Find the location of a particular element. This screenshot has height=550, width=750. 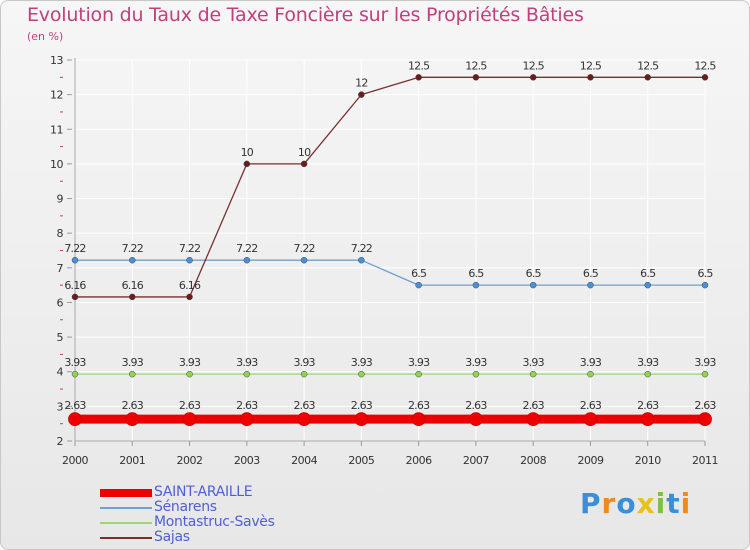

legend-label: Sajas is located at coordinates (172, 537).